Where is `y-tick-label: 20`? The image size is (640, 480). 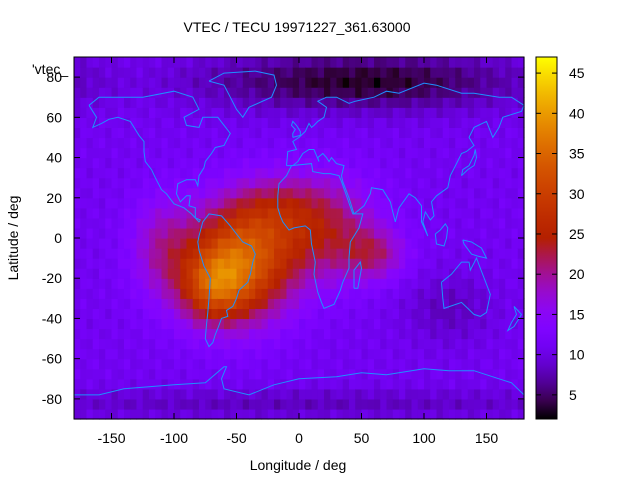 y-tick-label: 20 is located at coordinates (54, 198).